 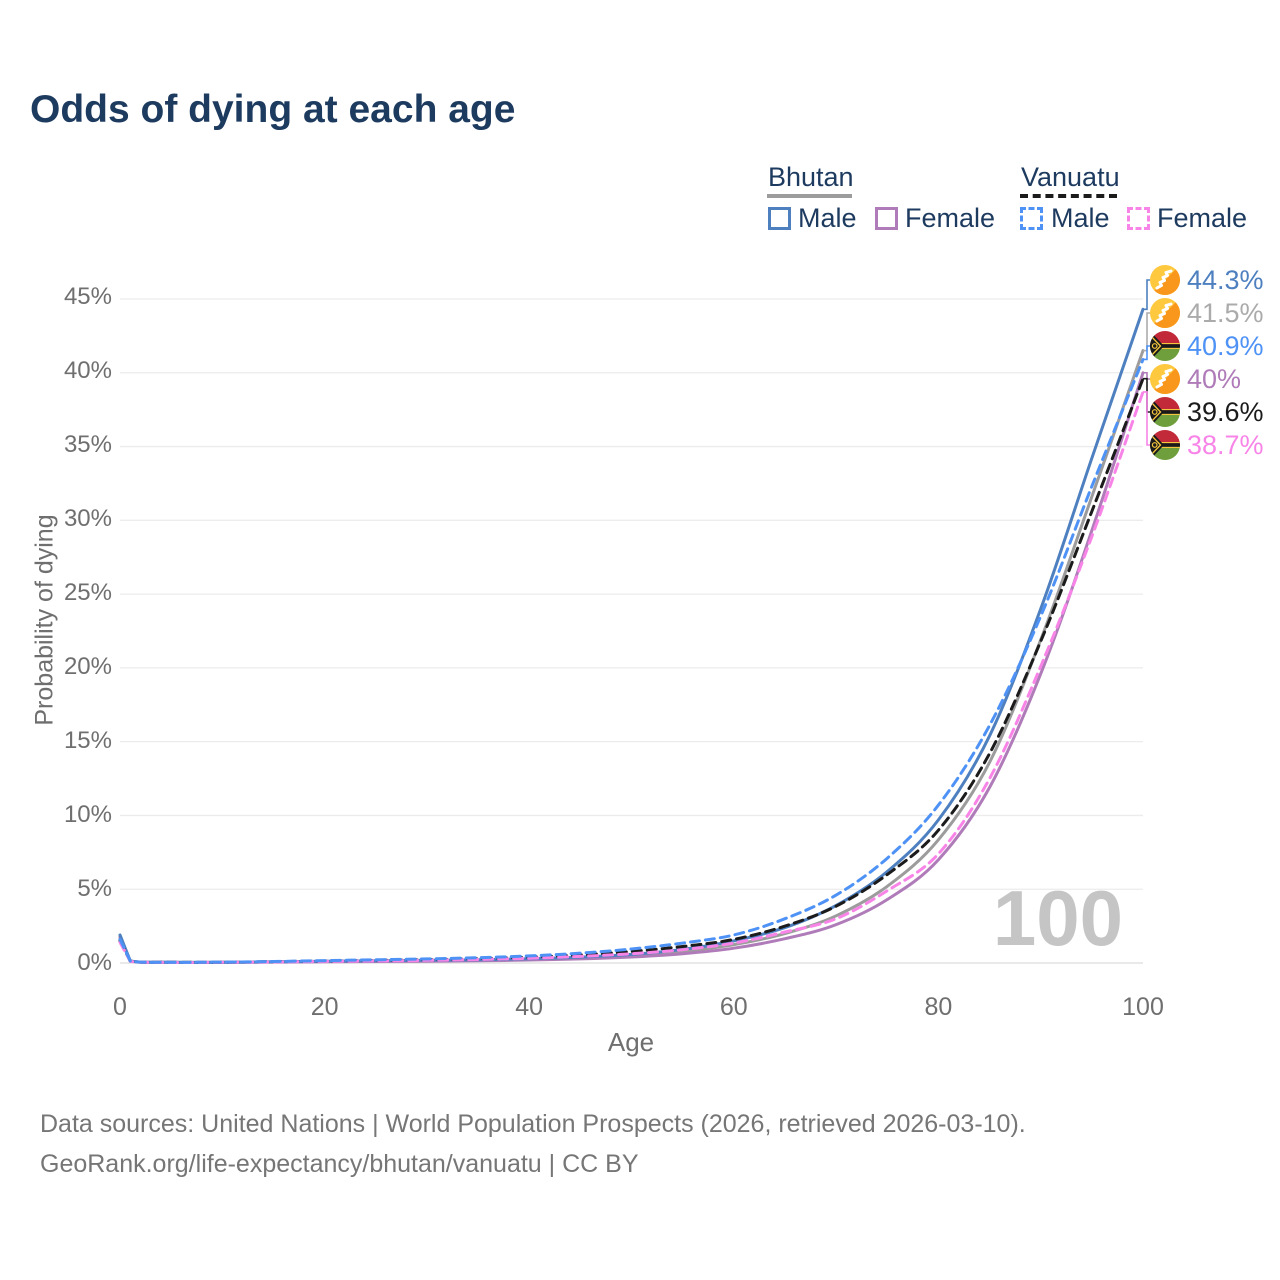 What do you see at coordinates (1080, 218) in the screenshot?
I see `legend-label-vanuatu-male: Male` at bounding box center [1080, 218].